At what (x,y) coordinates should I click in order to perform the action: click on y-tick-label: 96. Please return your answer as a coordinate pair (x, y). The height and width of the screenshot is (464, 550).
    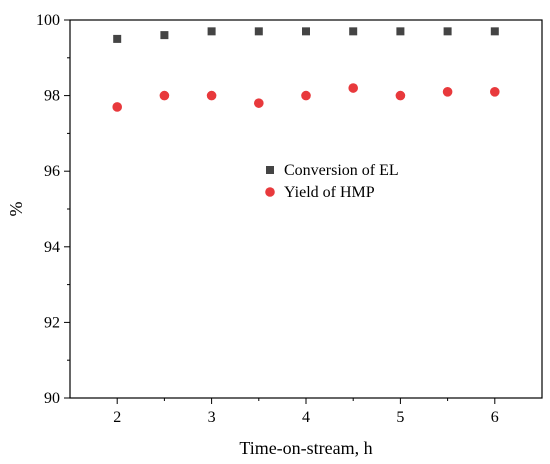
    Looking at the image, I should click on (52, 171).